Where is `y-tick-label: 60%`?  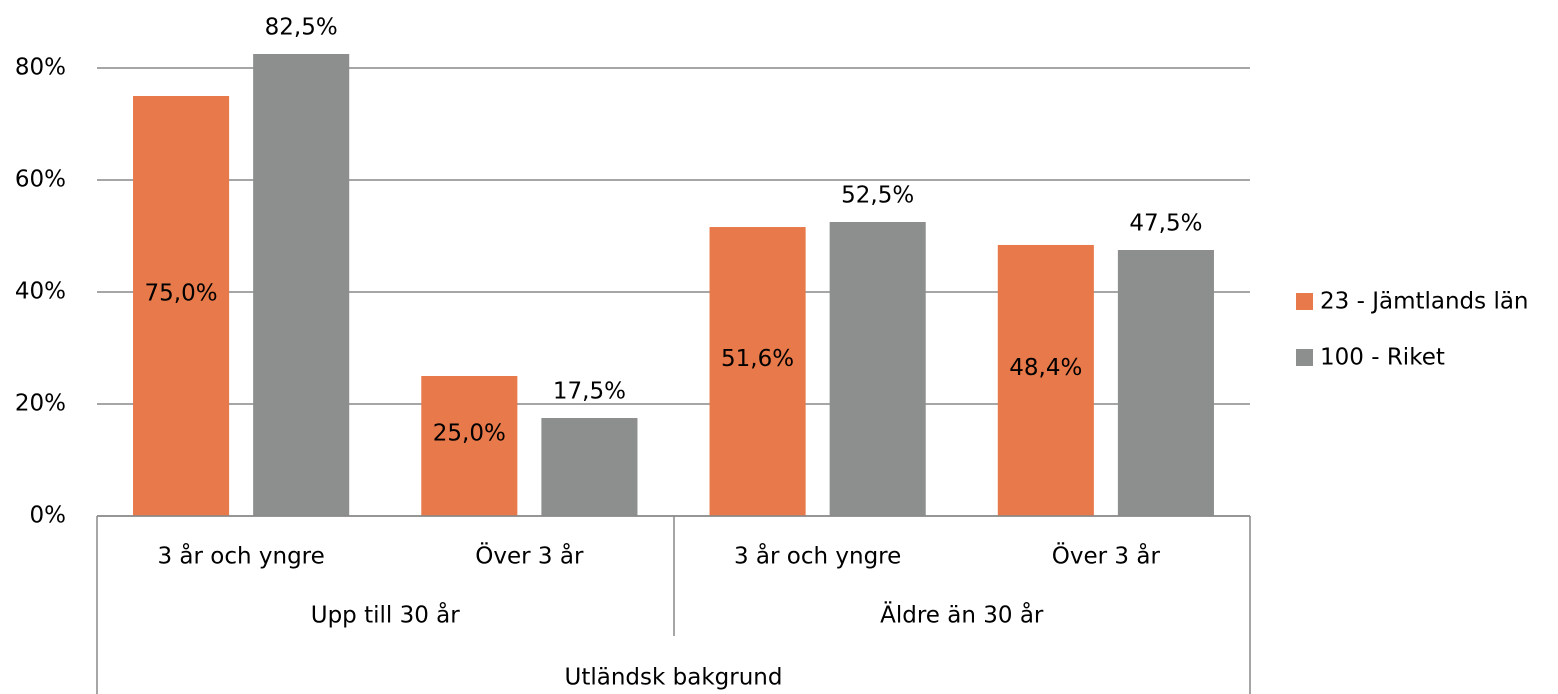
y-tick-label: 60% is located at coordinates (40, 180).